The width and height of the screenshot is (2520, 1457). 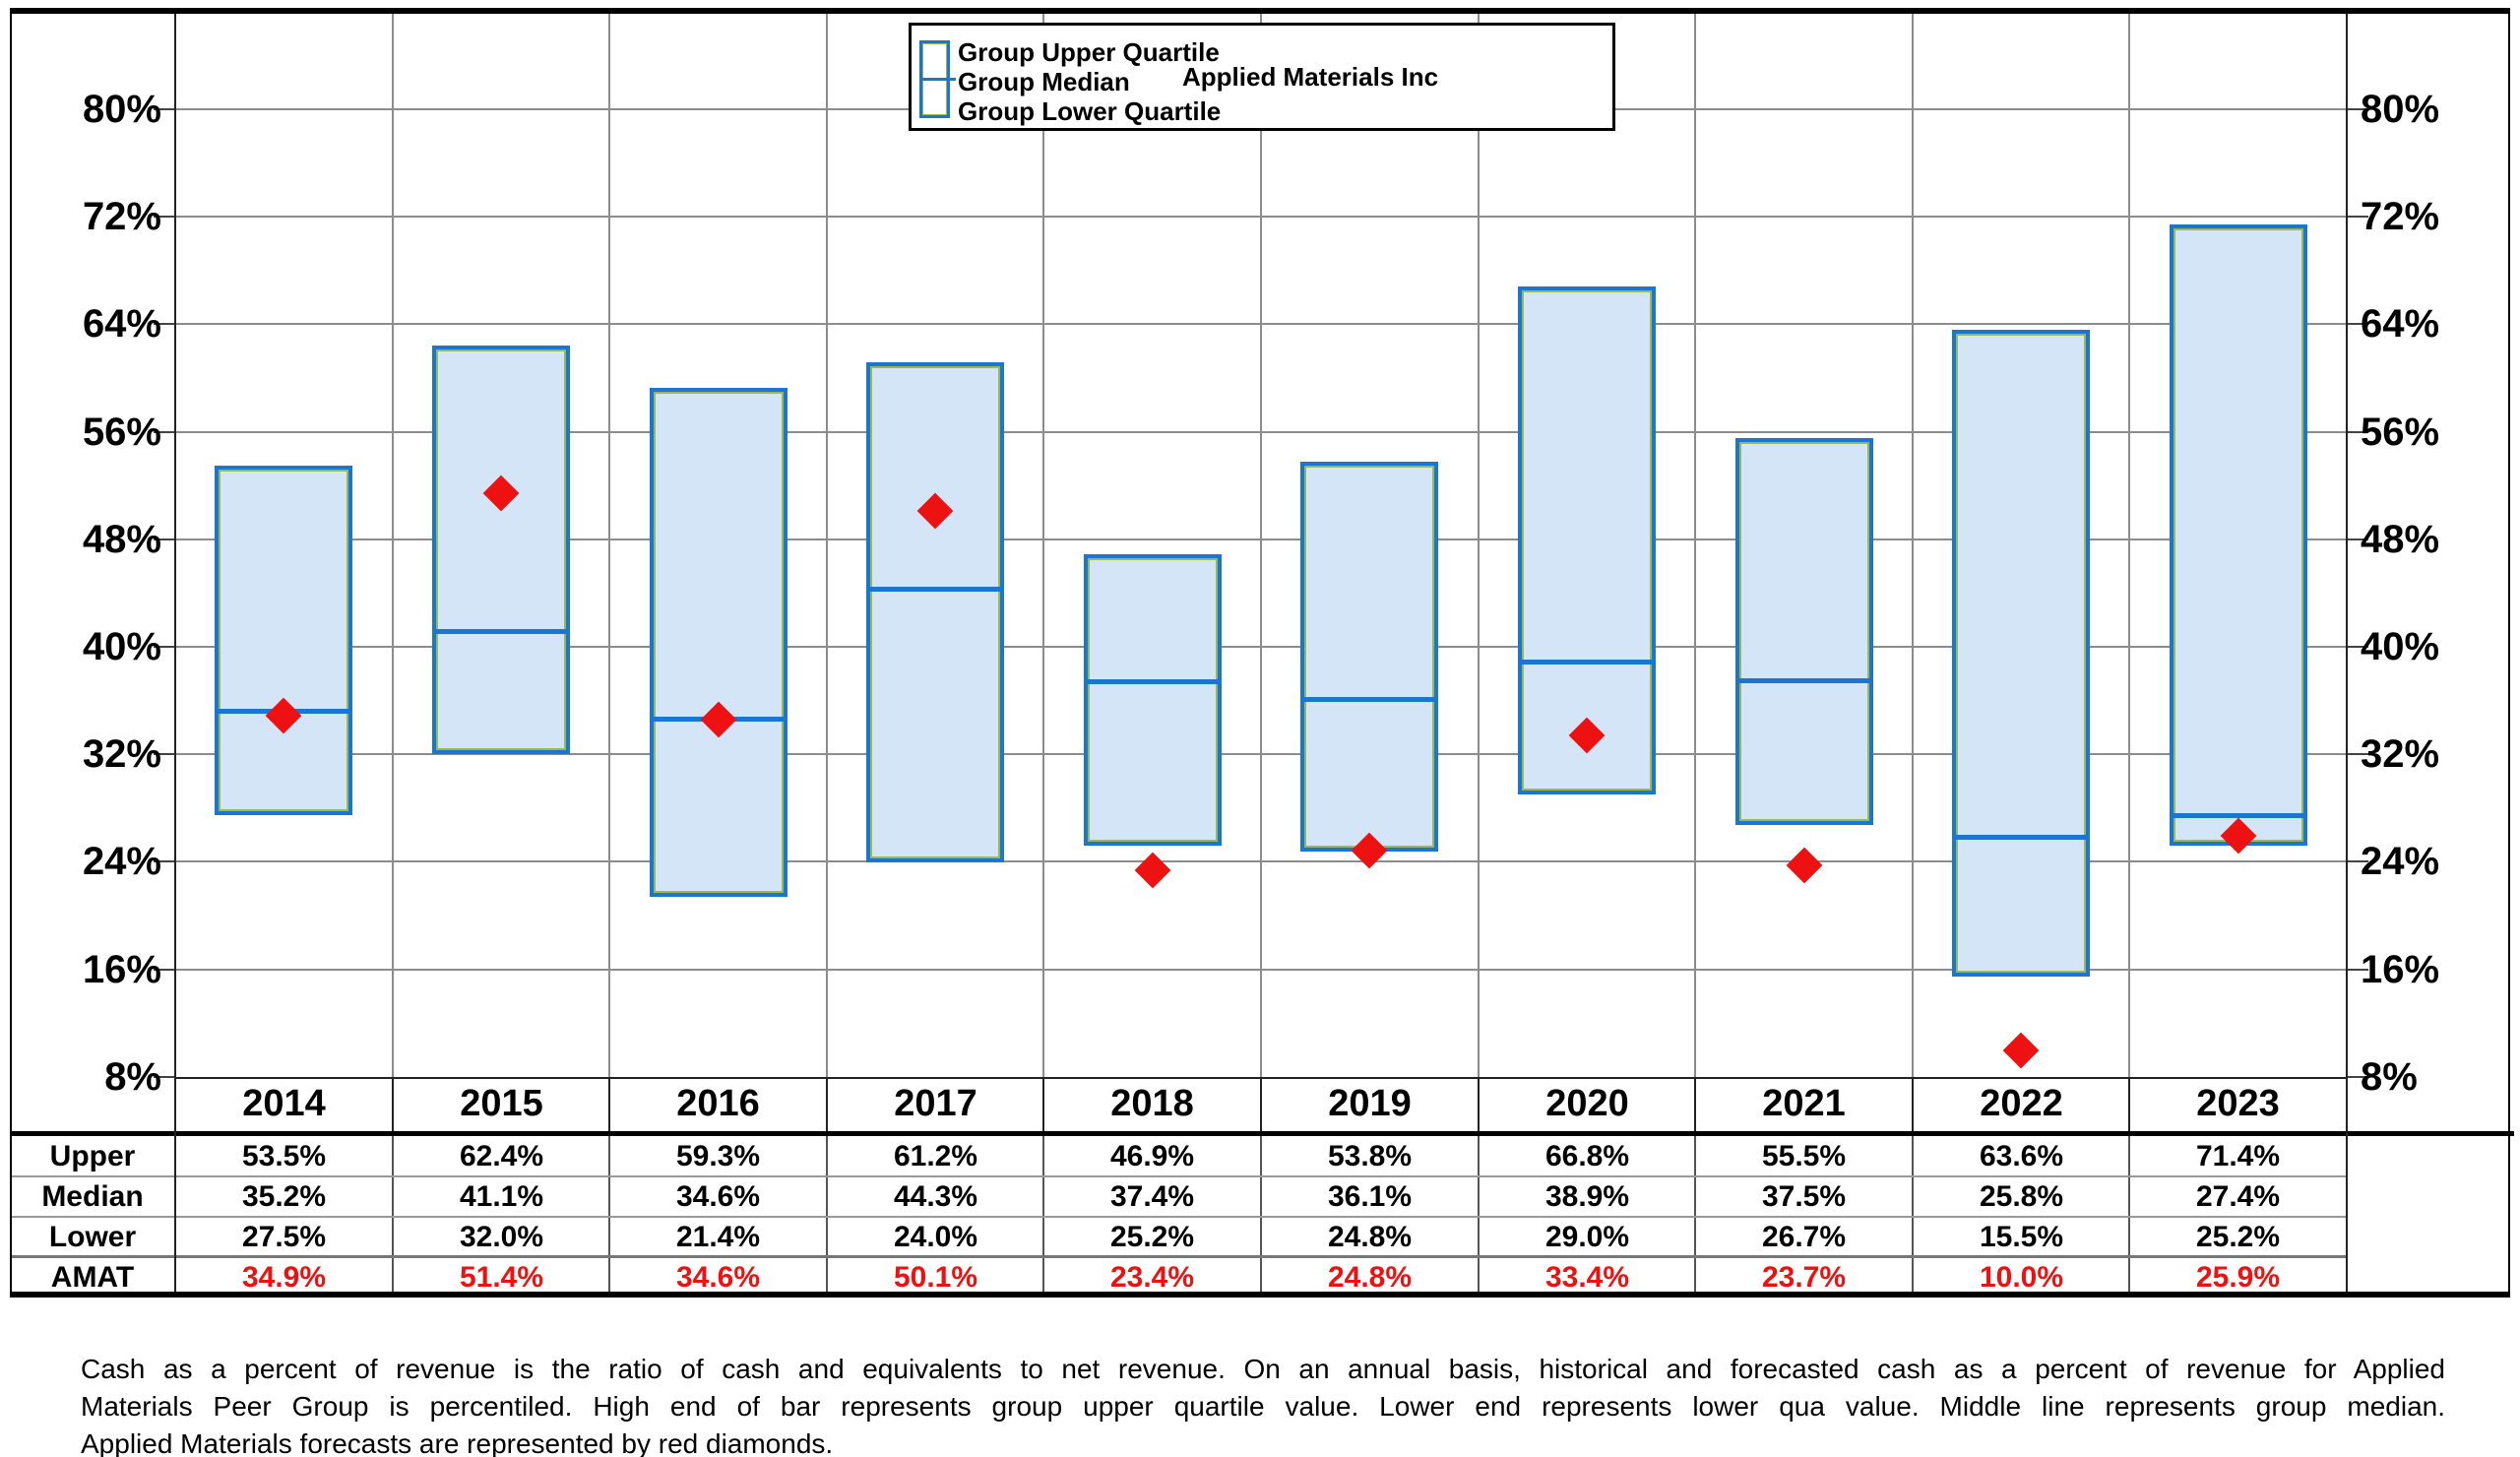 I want to click on table-cell-upper-2017: 61.2%, so click(x=935, y=1156).